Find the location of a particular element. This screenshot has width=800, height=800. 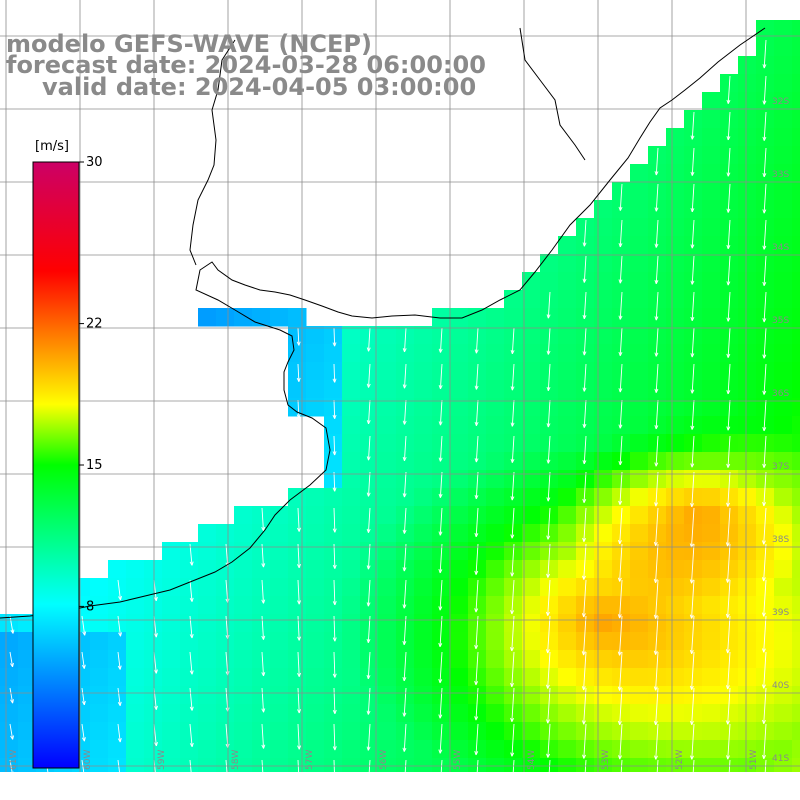

border-line is located at coordinates (387, 146).